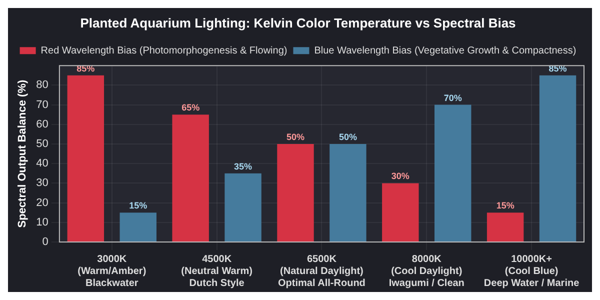 The width and height of the screenshot is (600, 300). Describe the element at coordinates (42, 85) in the screenshot. I see `y-tick-label: 80` at that location.